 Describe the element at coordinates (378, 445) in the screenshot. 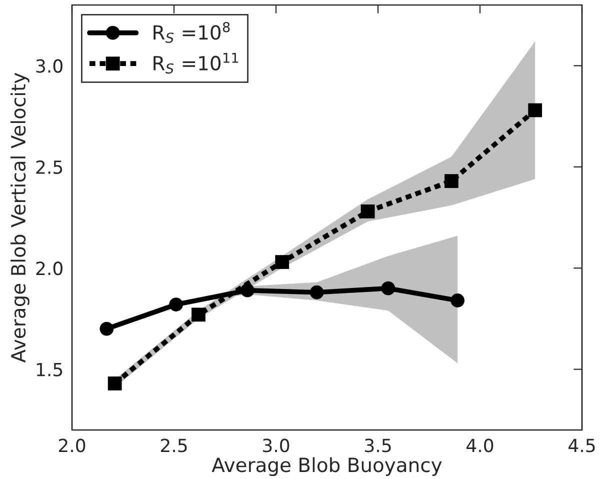

I see `x-tick-label: 3.5` at that location.